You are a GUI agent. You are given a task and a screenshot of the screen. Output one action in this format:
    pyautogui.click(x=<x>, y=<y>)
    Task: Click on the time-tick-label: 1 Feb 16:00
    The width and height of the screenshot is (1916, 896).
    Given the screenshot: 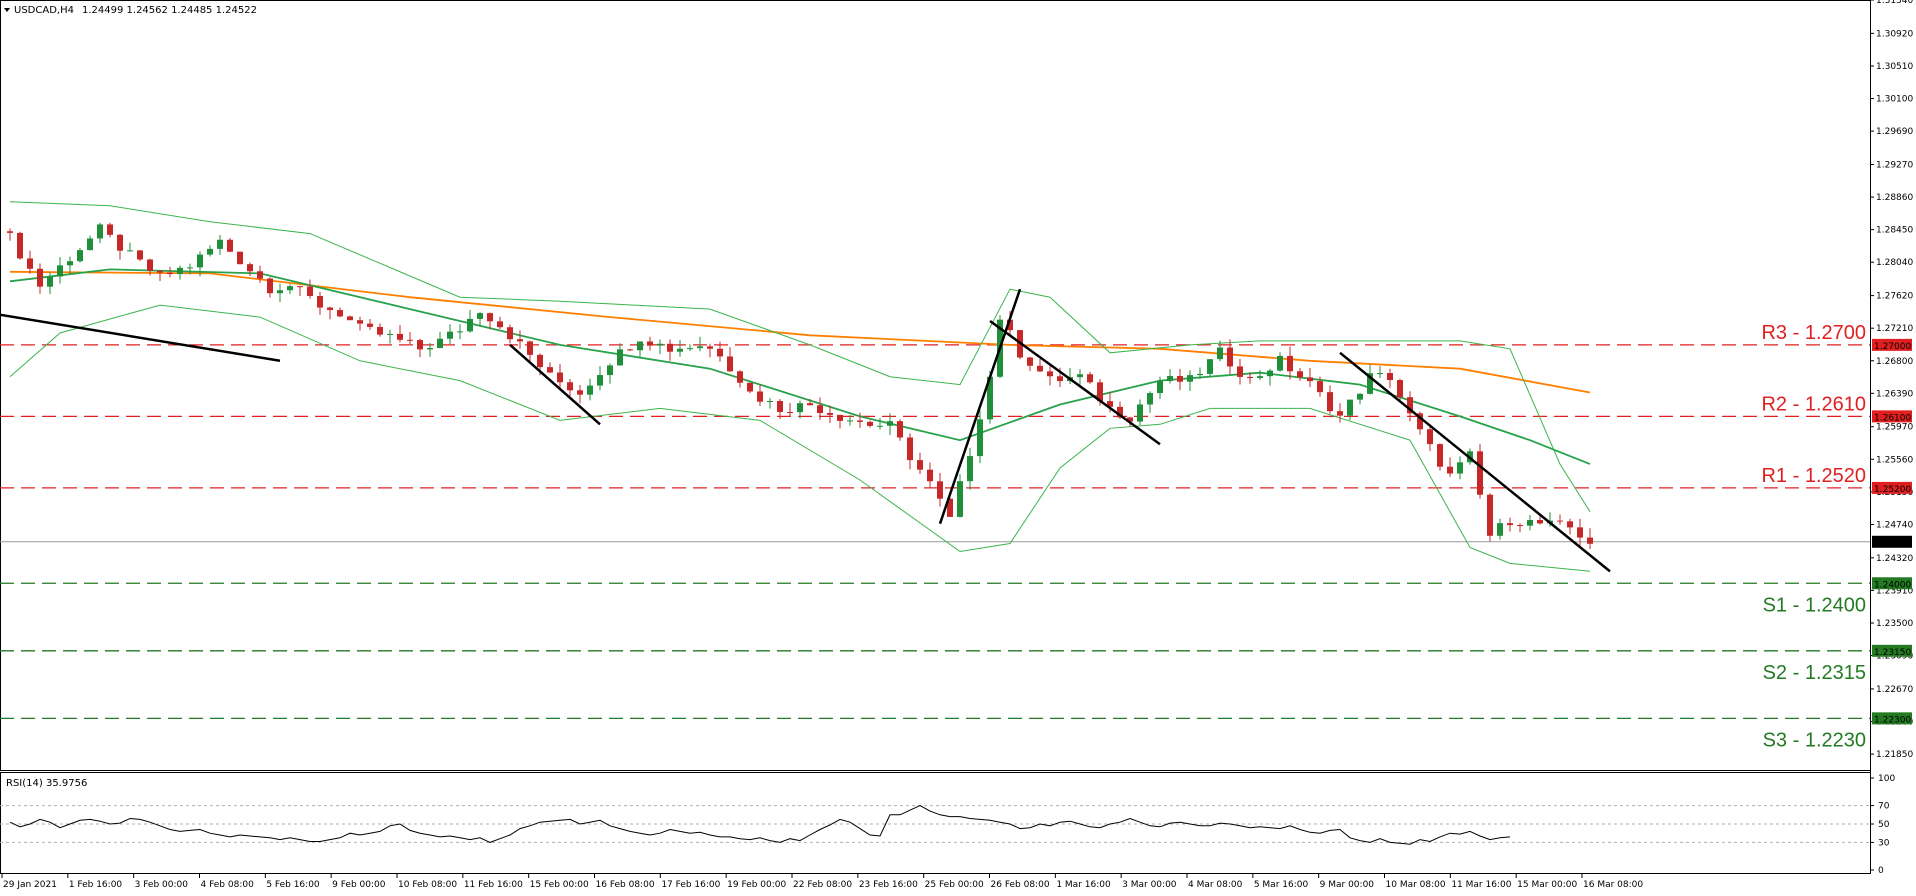 What is the action you would take?
    pyautogui.click(x=96, y=885)
    